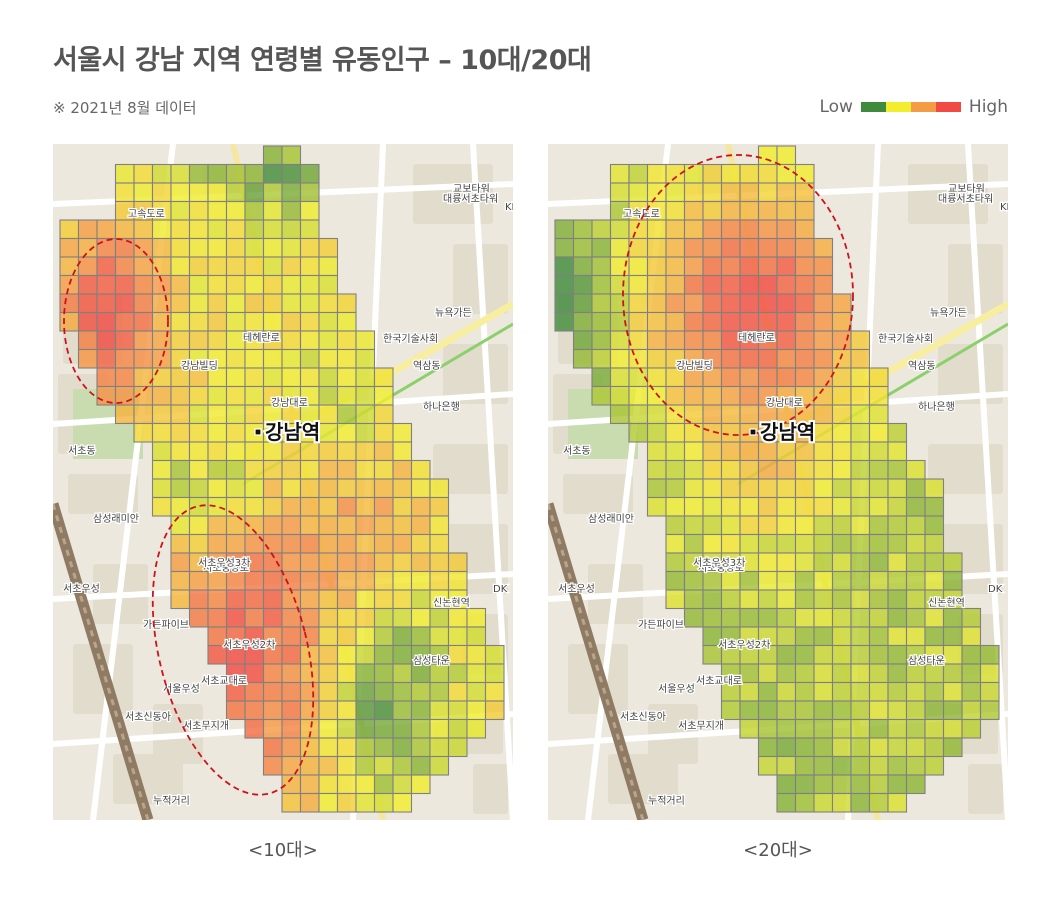 The width and height of the screenshot is (1060, 900). What do you see at coordinates (965, 198) in the screenshot?
I see `map-place-label: 대륭서초타워` at bounding box center [965, 198].